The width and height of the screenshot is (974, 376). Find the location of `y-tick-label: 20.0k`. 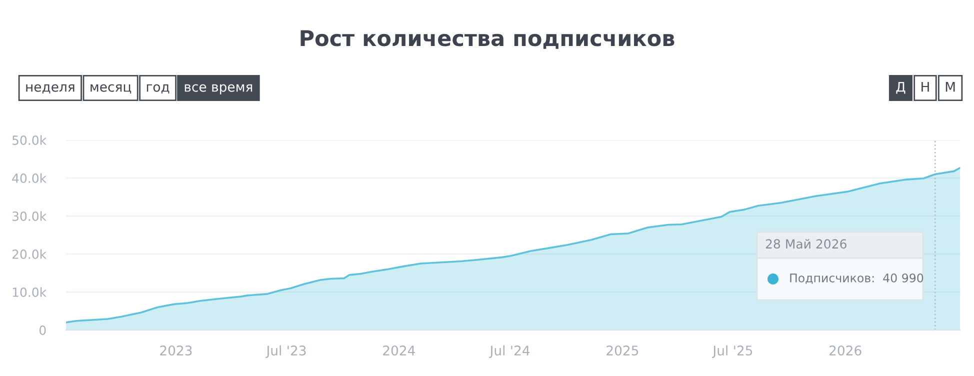

y-tick-label: 20.0k is located at coordinates (29, 254).